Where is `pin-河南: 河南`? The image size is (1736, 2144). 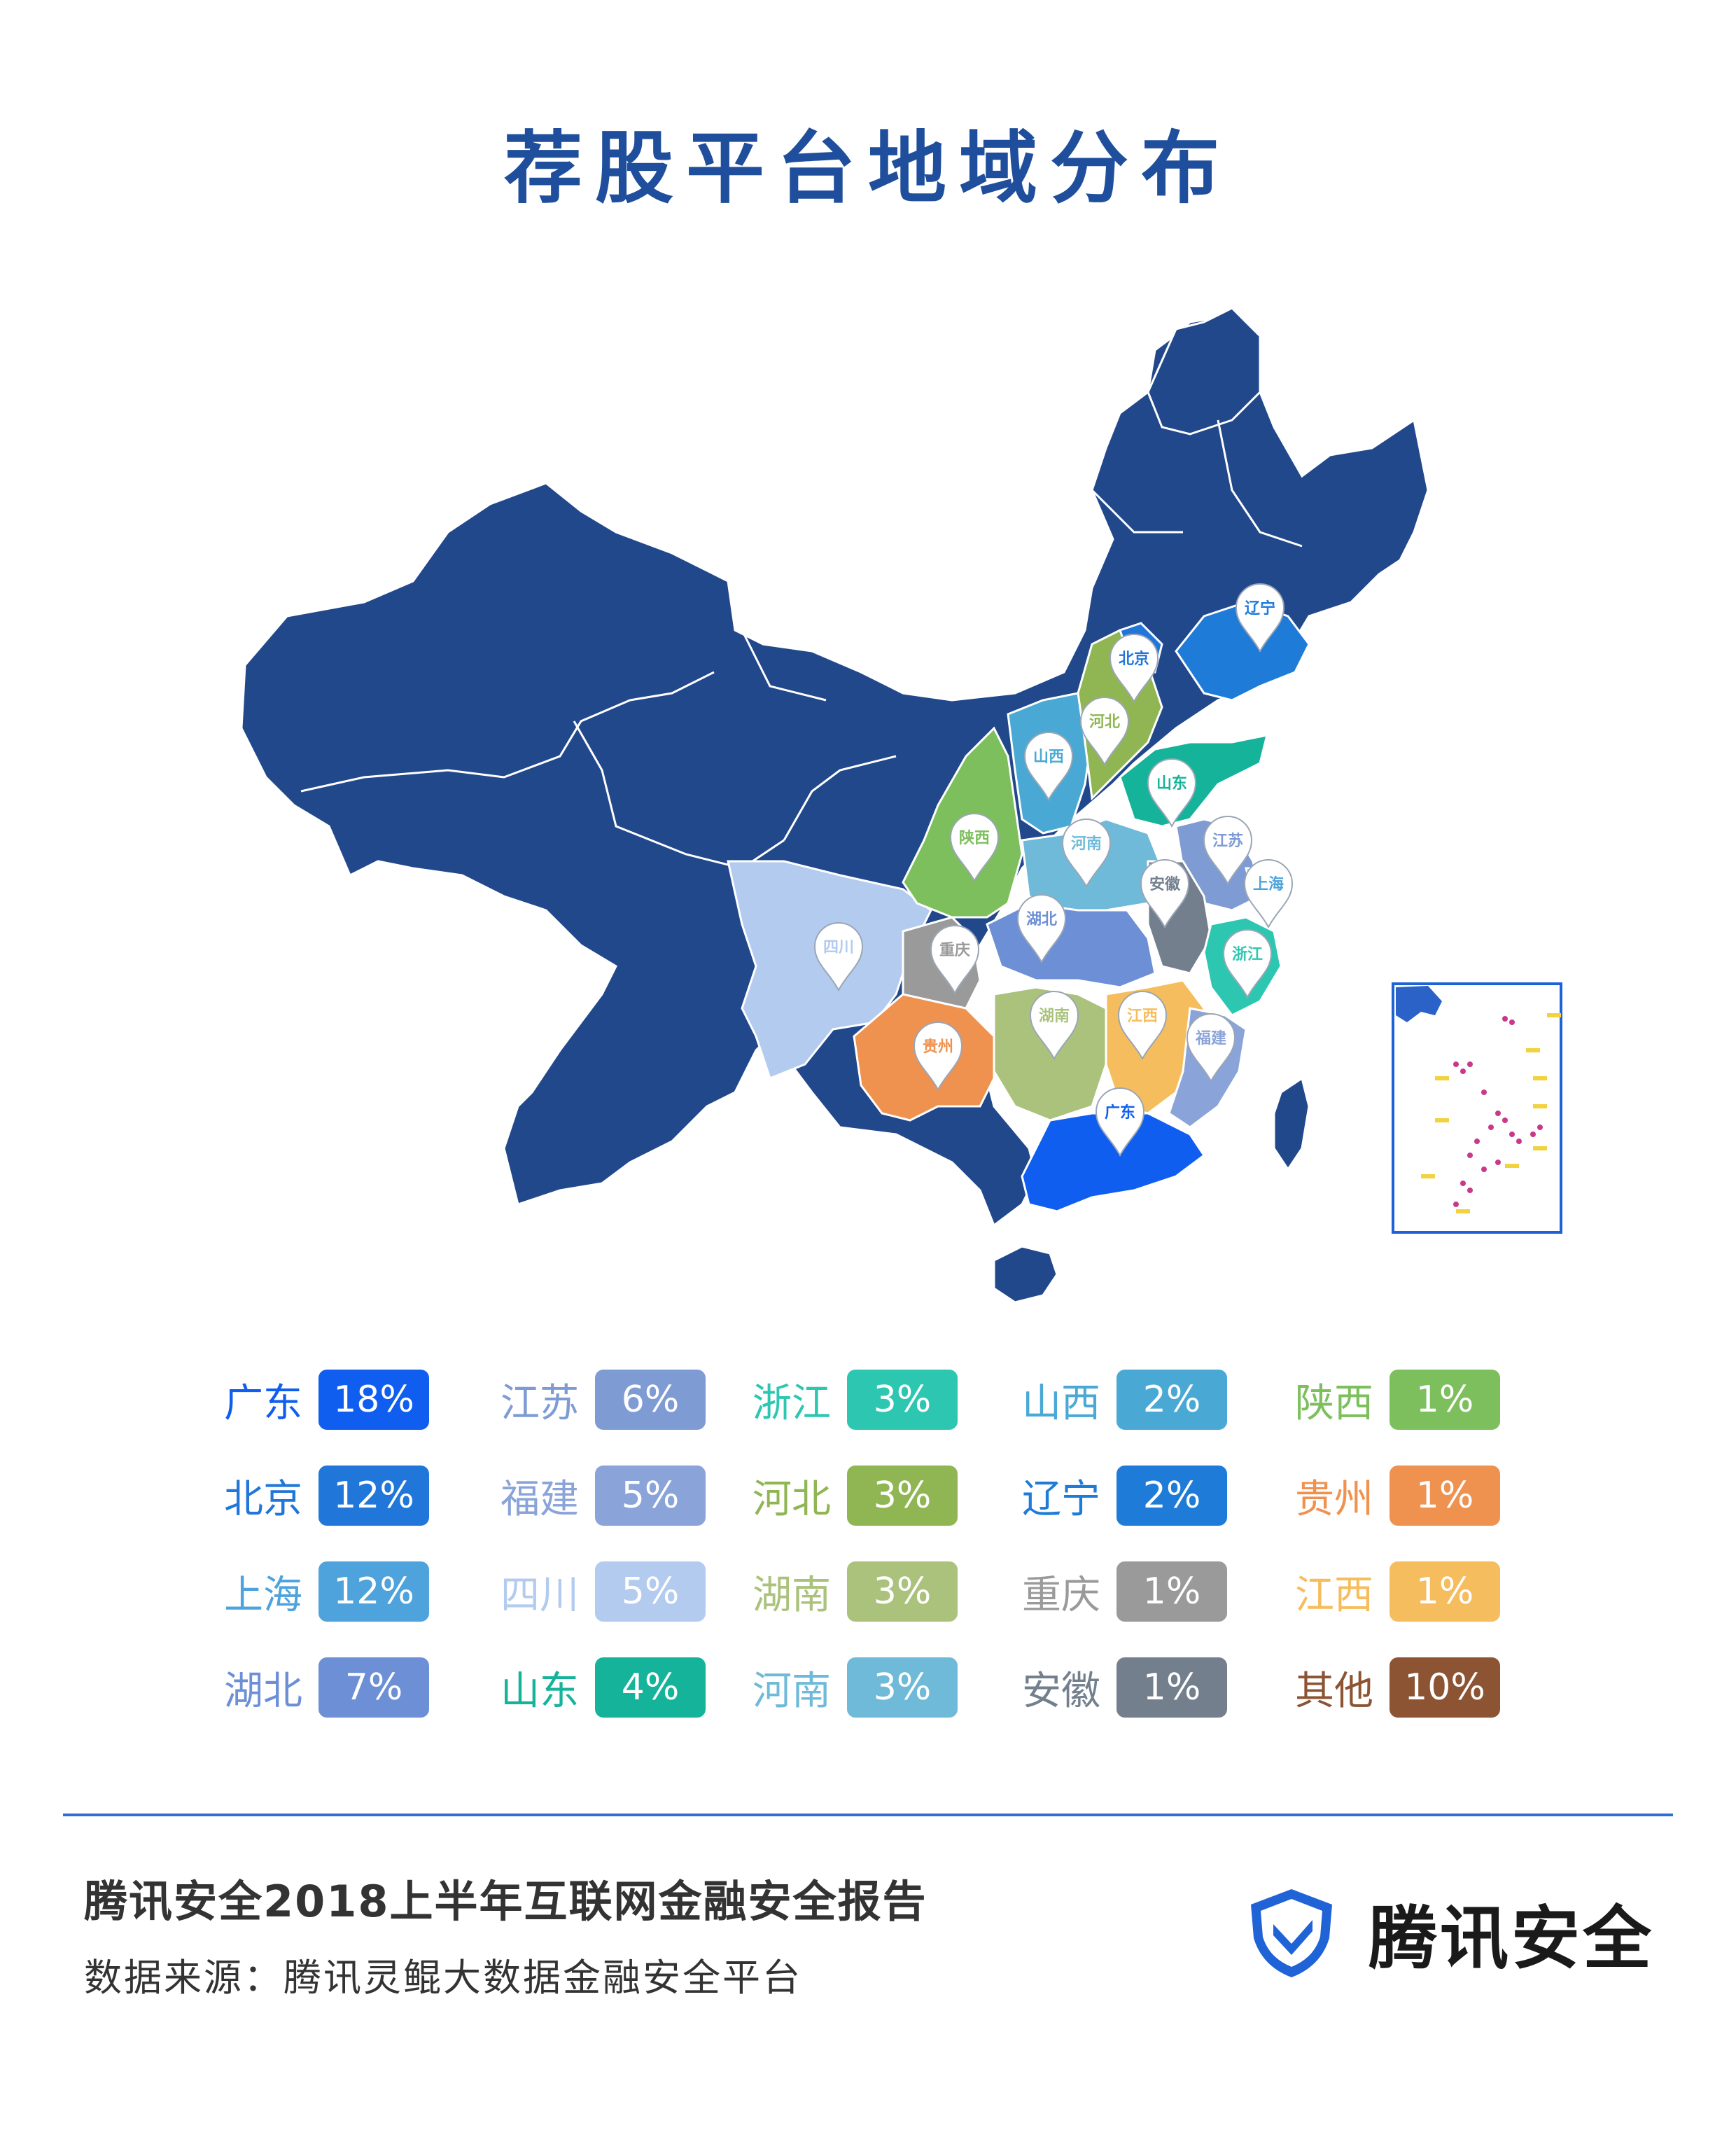 pin-河南: 河南 is located at coordinates (1086, 854).